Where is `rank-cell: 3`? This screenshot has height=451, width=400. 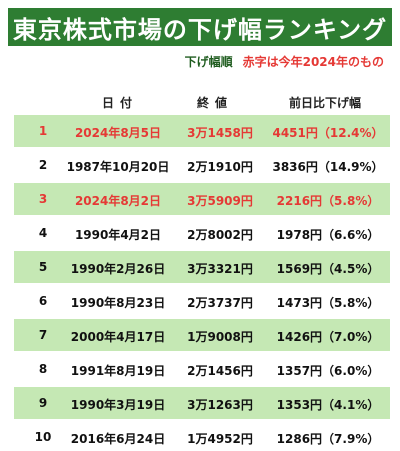
rank-cell: 3 is located at coordinates (43, 199).